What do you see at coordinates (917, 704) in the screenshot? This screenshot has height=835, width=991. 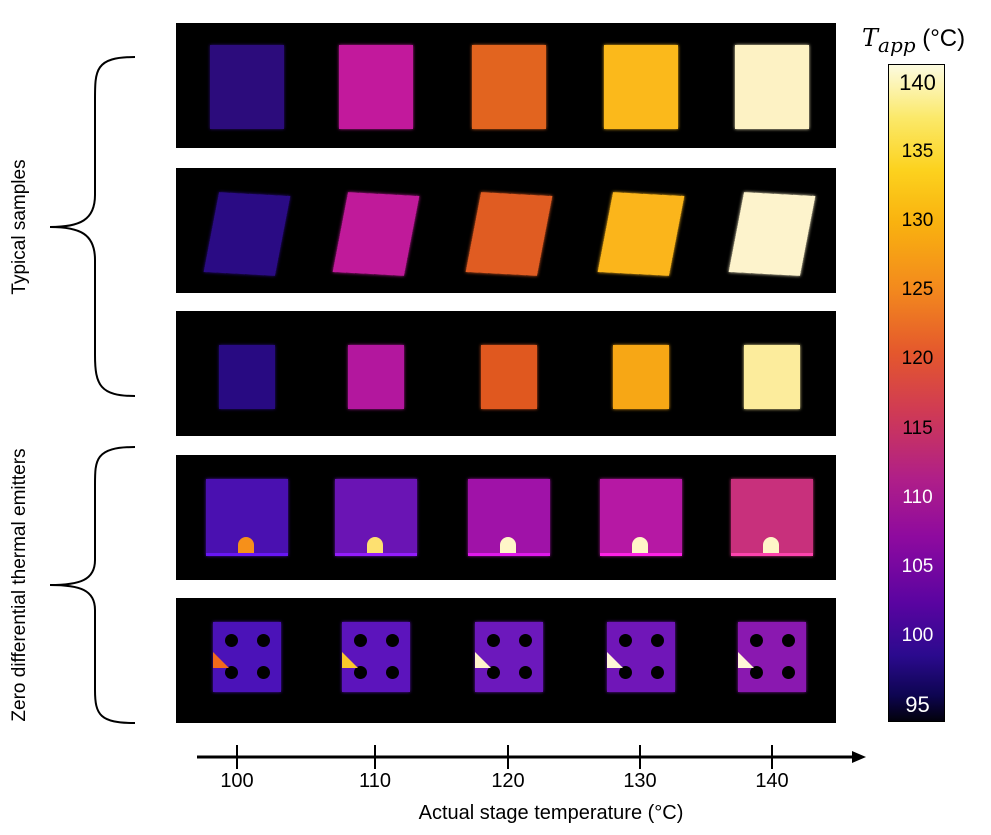 I see `colorbar-tick-label: 95` at bounding box center [917, 704].